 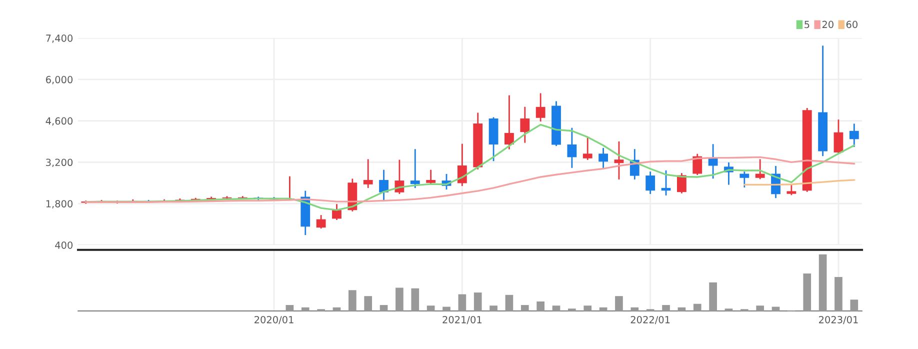 I want to click on y-tick-label: 4,600, so click(x=59, y=121).